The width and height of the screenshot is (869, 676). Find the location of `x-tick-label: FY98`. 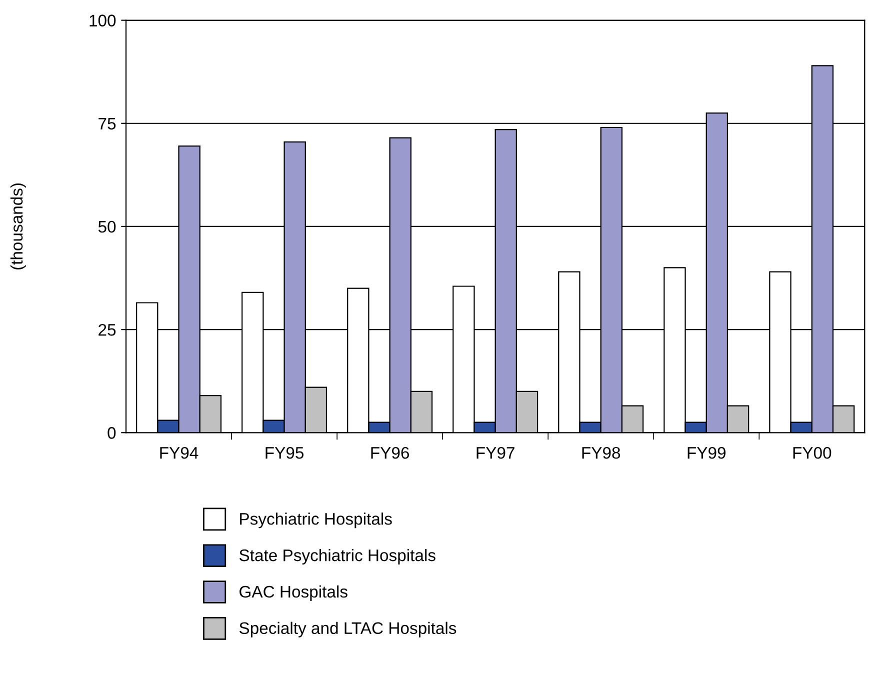

x-tick-label: FY98 is located at coordinates (601, 452).